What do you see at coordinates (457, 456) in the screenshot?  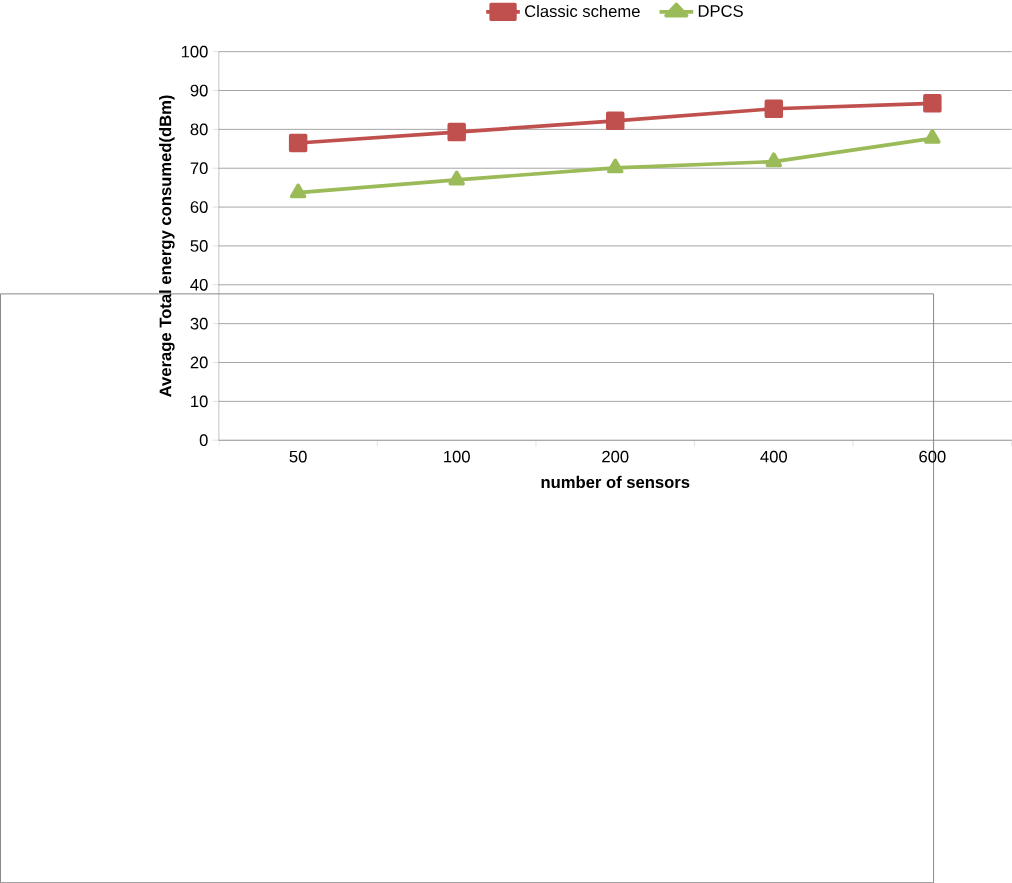 I see `x-tick-label: 100` at bounding box center [457, 456].